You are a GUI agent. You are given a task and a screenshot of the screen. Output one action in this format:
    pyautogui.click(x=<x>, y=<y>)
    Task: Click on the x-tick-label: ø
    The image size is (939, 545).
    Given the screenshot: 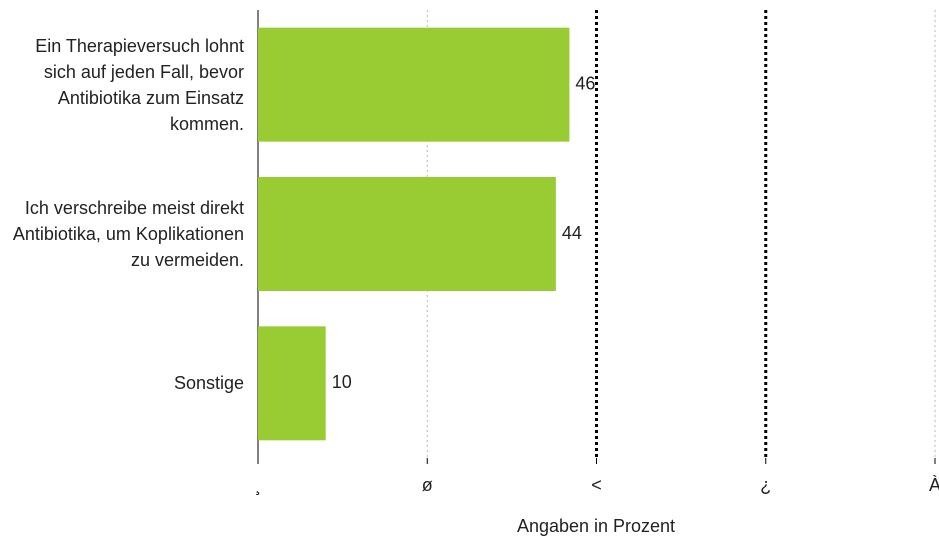 What is the action you would take?
    pyautogui.click(x=427, y=485)
    